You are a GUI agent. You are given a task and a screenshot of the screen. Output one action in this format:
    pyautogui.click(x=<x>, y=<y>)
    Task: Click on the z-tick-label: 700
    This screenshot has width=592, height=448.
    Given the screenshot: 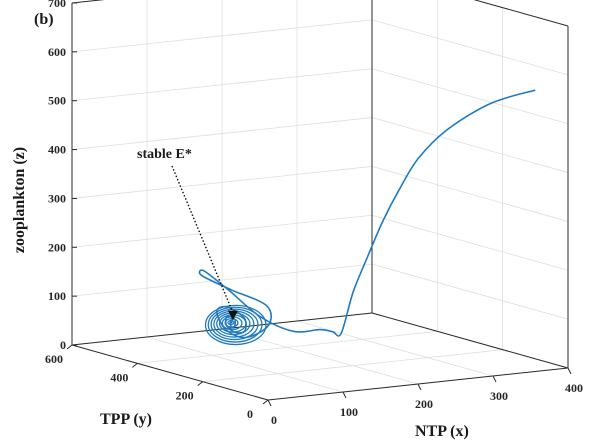 What is the action you would take?
    pyautogui.click(x=57, y=5)
    